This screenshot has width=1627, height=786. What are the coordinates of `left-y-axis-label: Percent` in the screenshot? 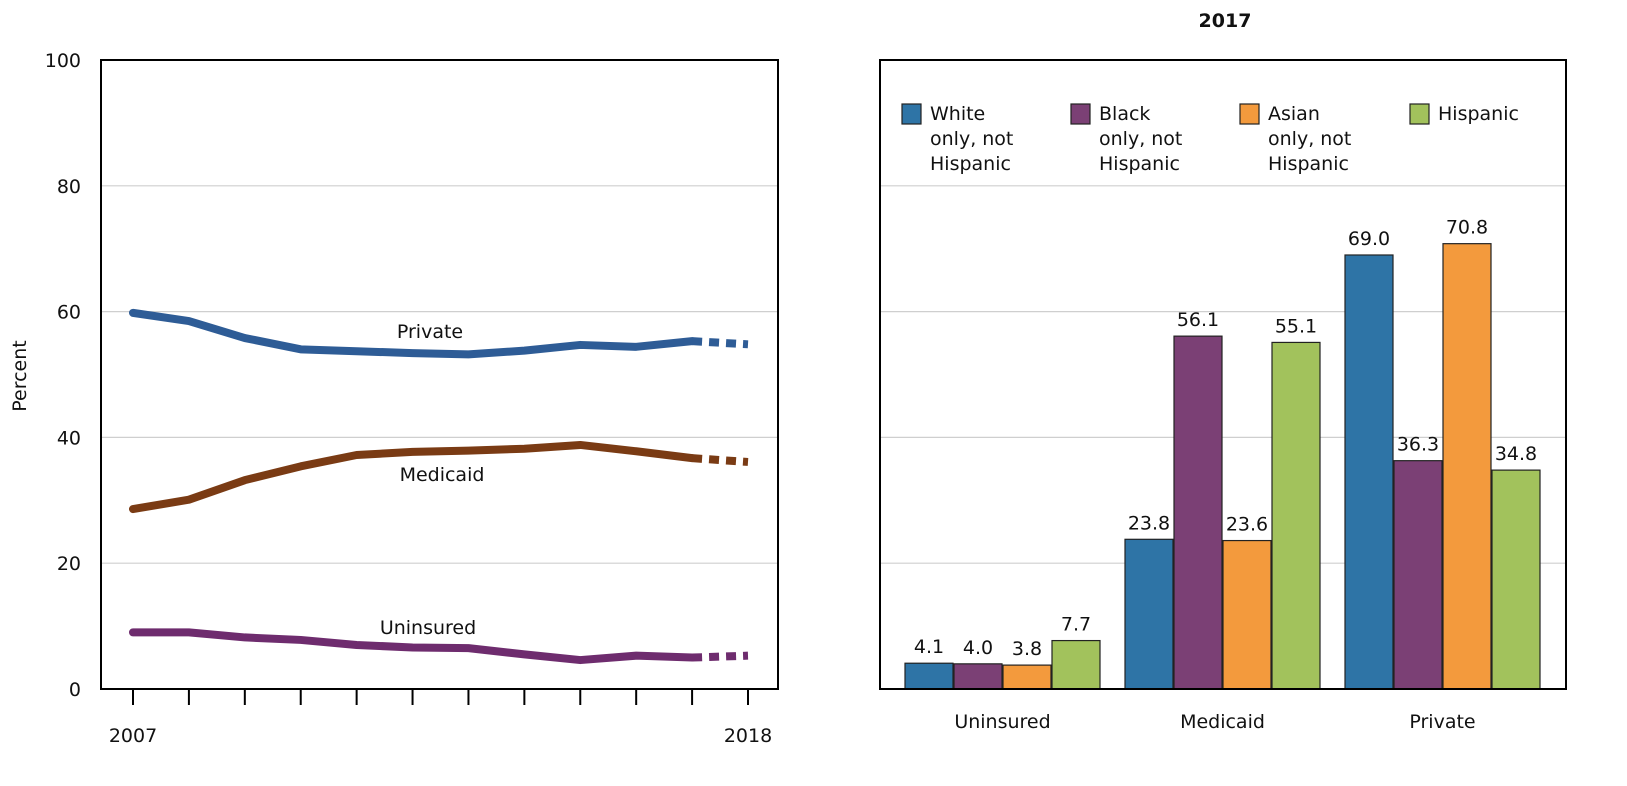 It's located at (20, 376).